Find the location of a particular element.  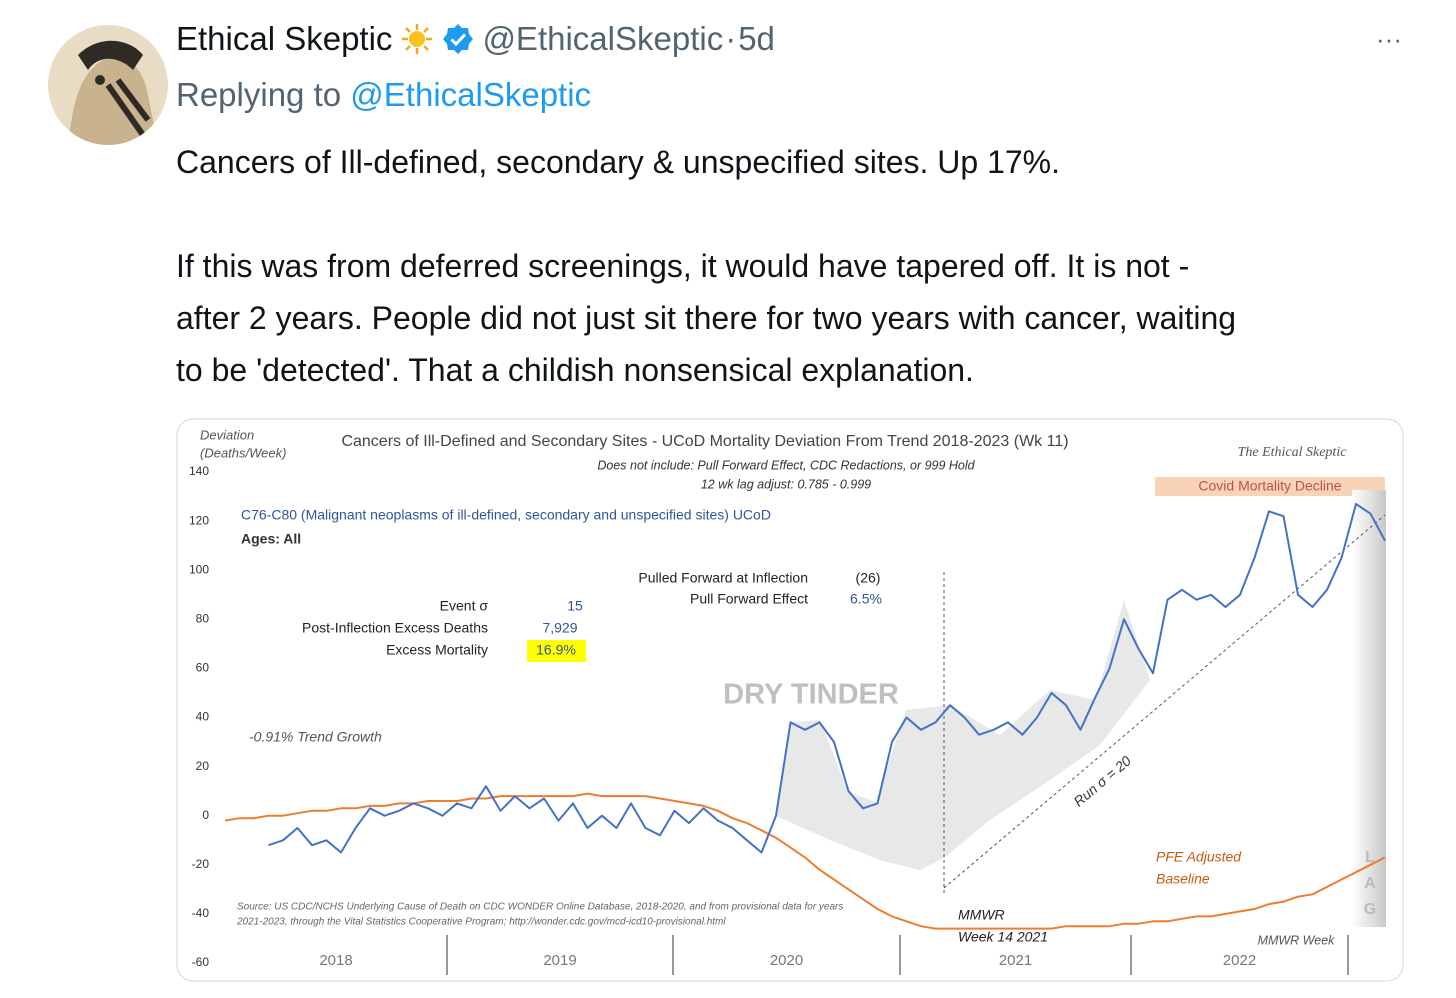

highlight is located at coordinates (556, 651).